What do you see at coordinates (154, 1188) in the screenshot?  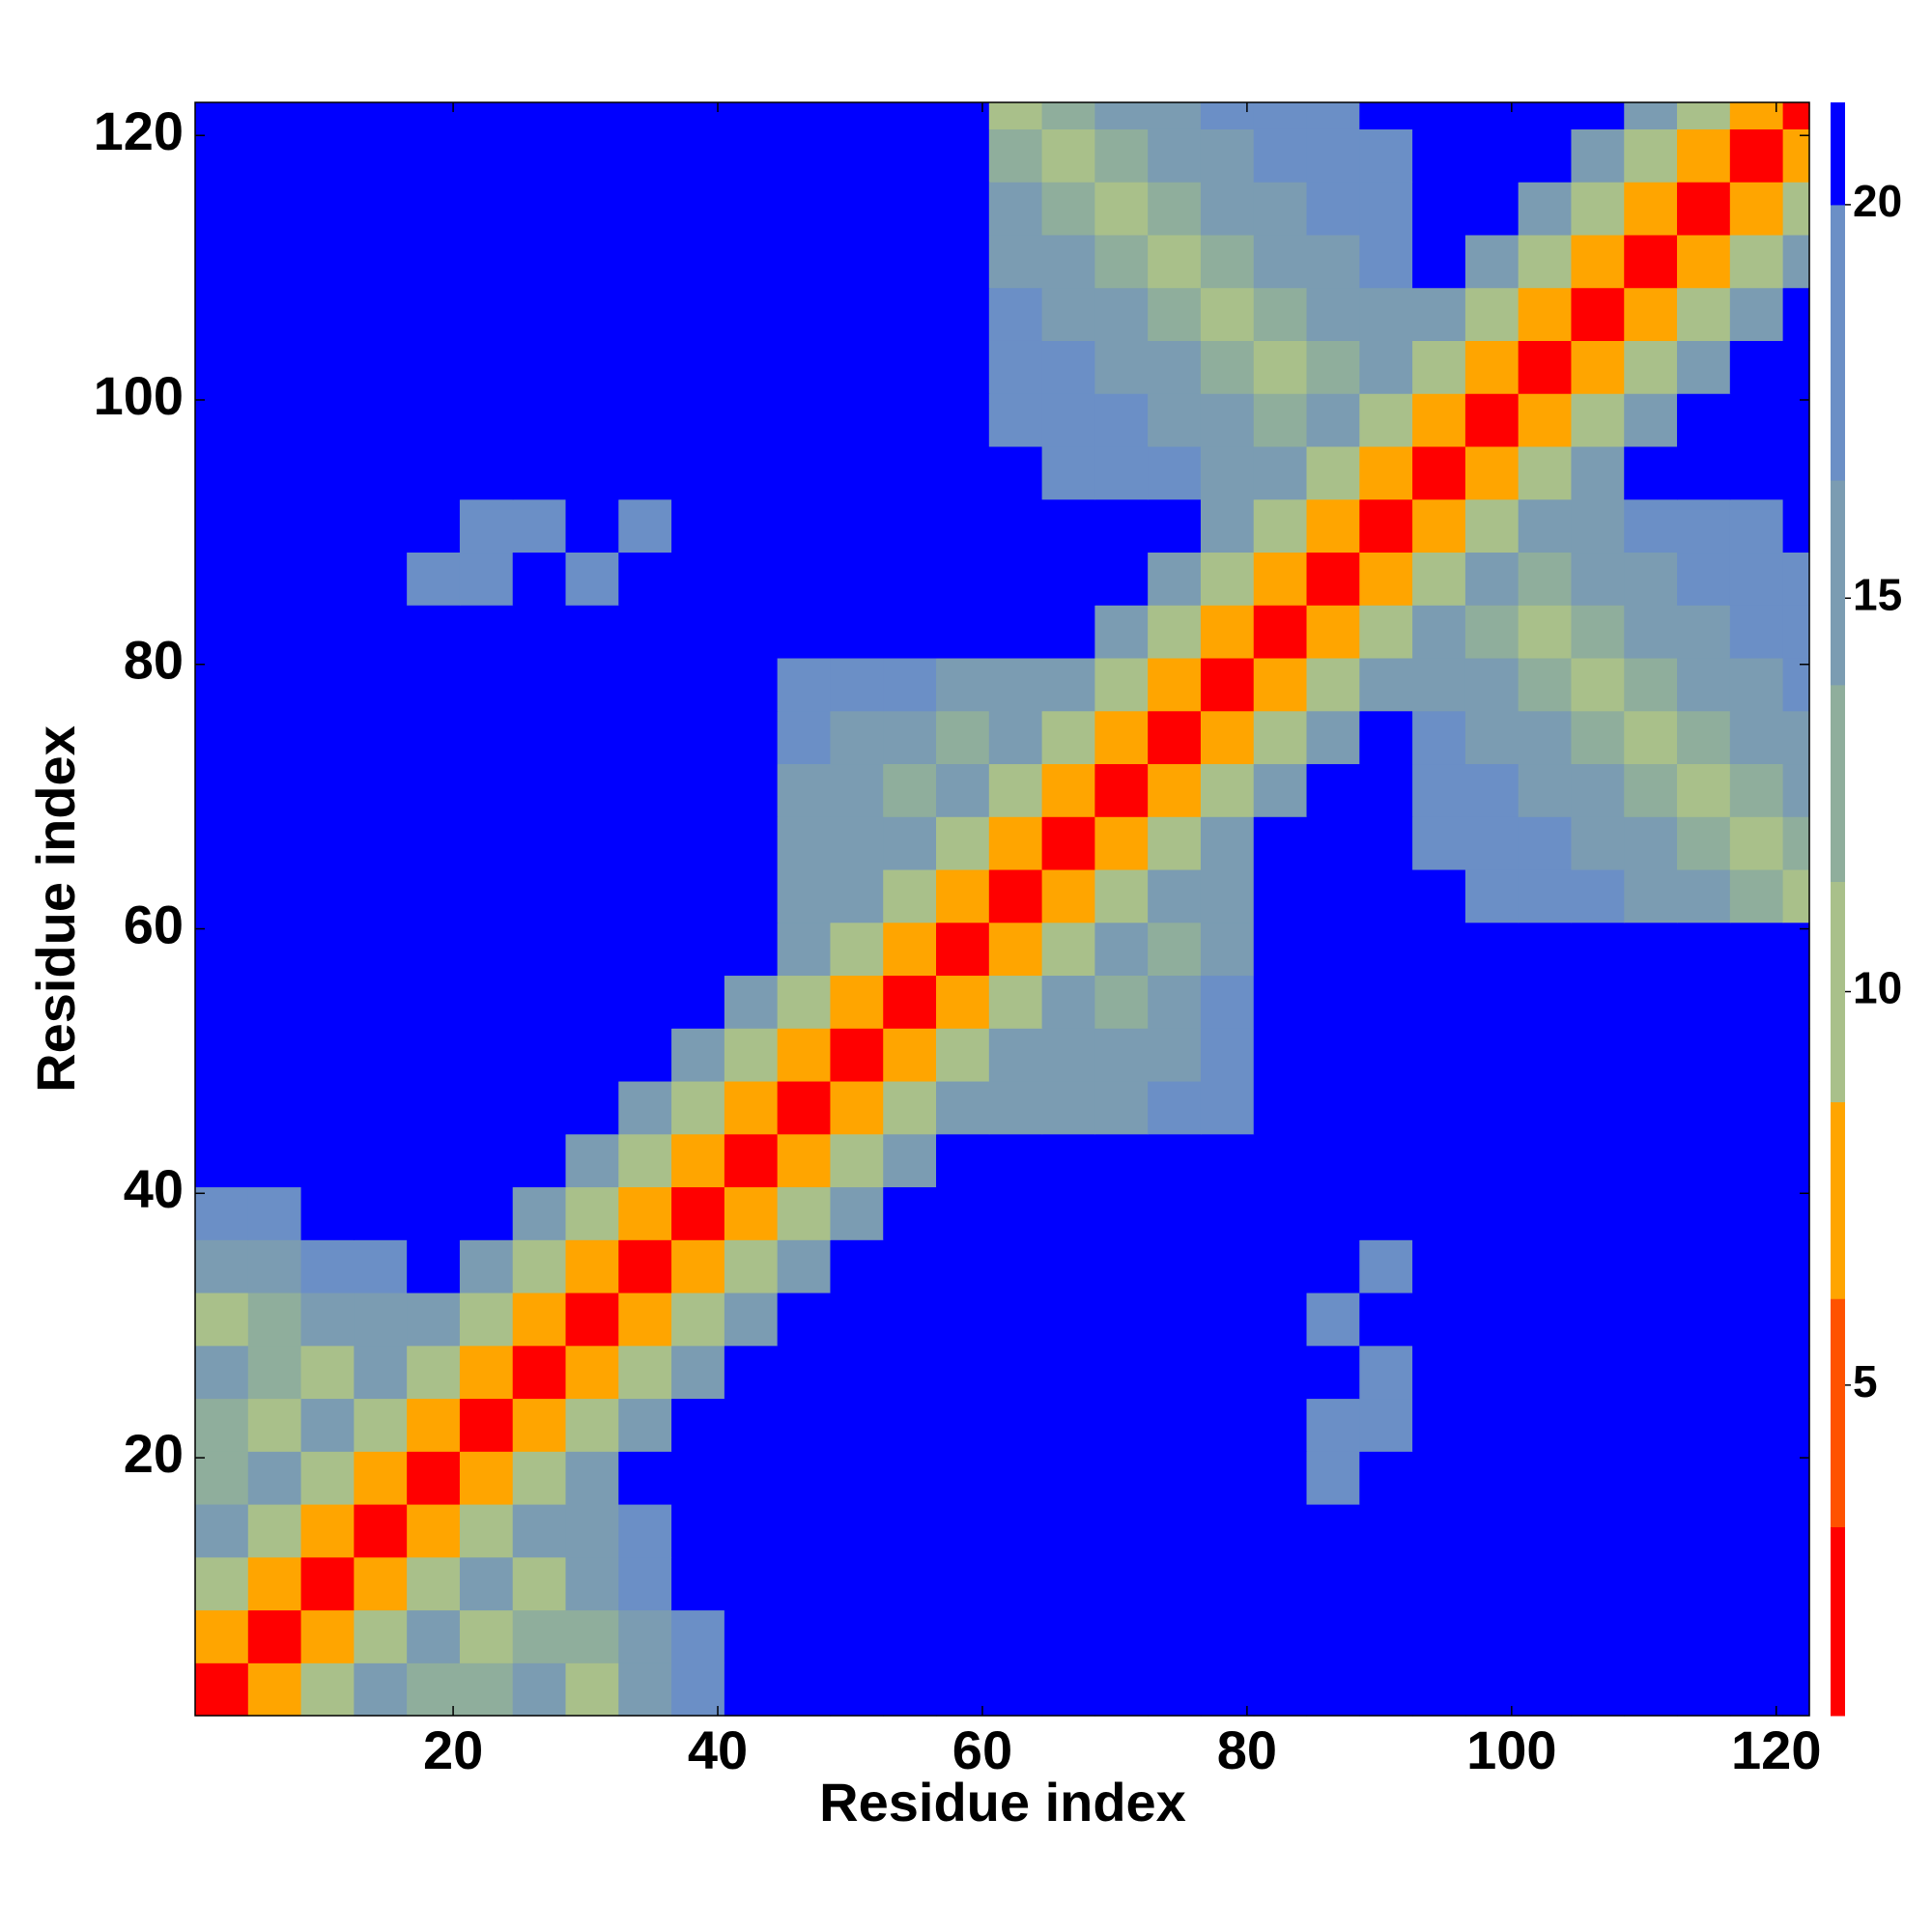 I see `y-tick-label: 40` at bounding box center [154, 1188].